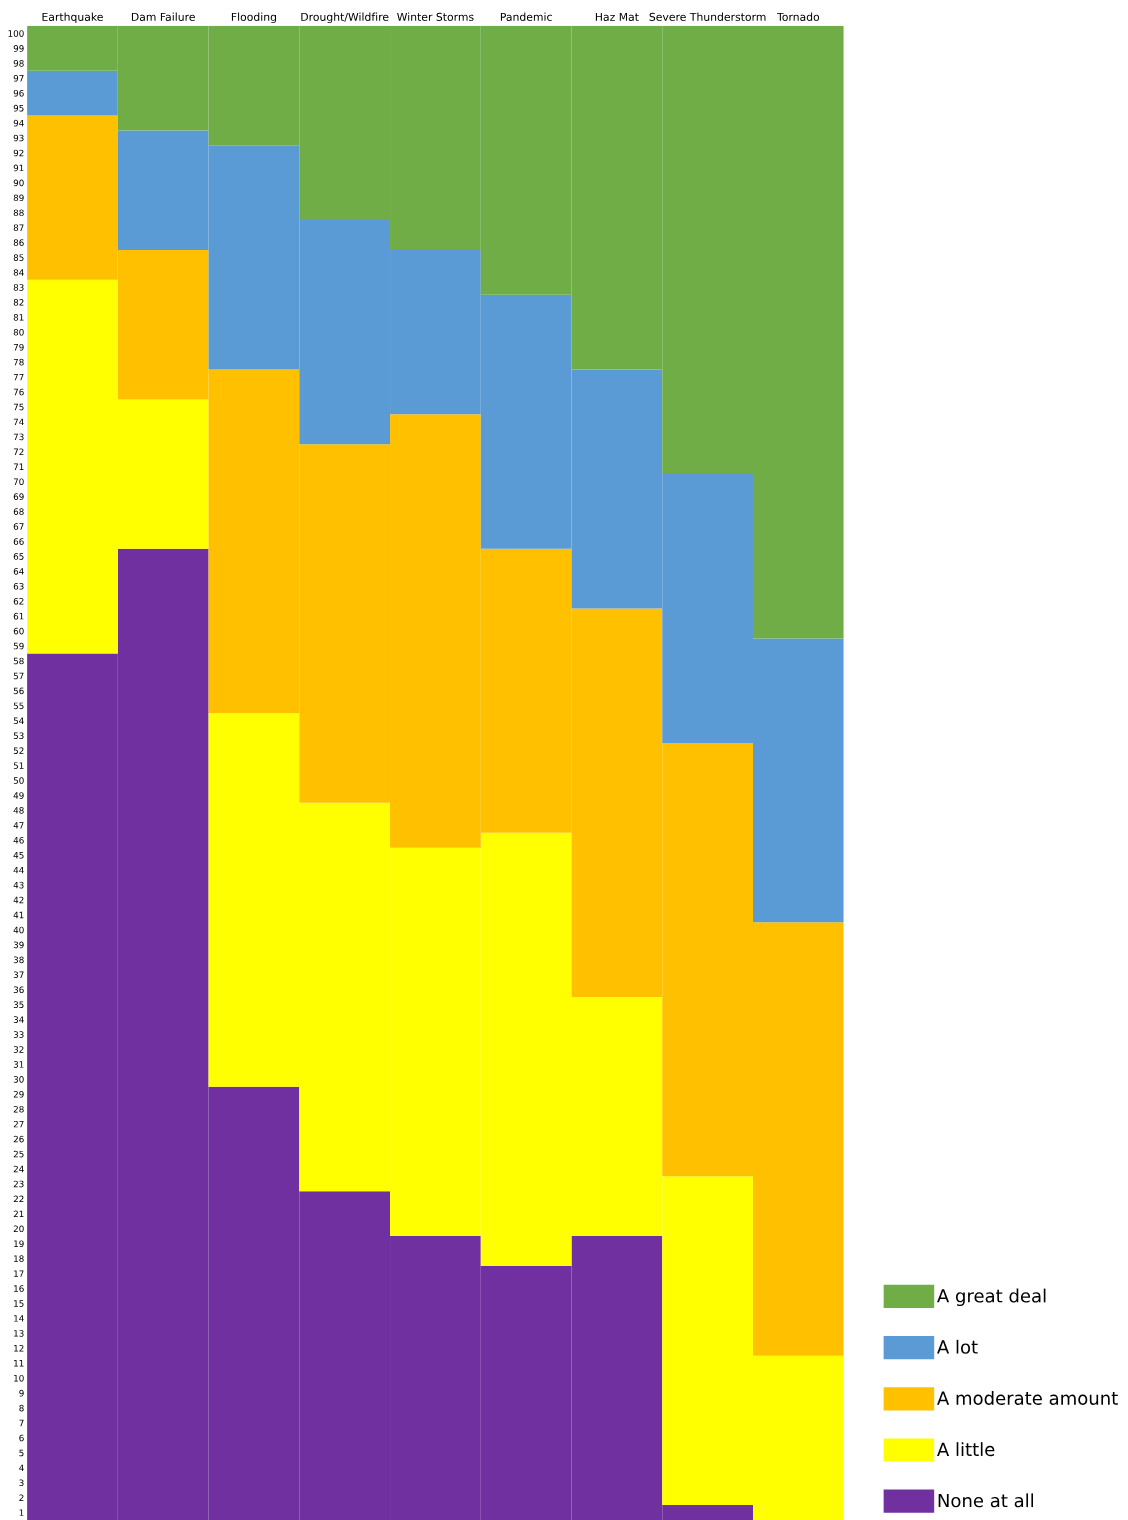 The image size is (1128, 1520). Describe the element at coordinates (966, 1449) in the screenshot. I see `legend-label: A little` at that location.